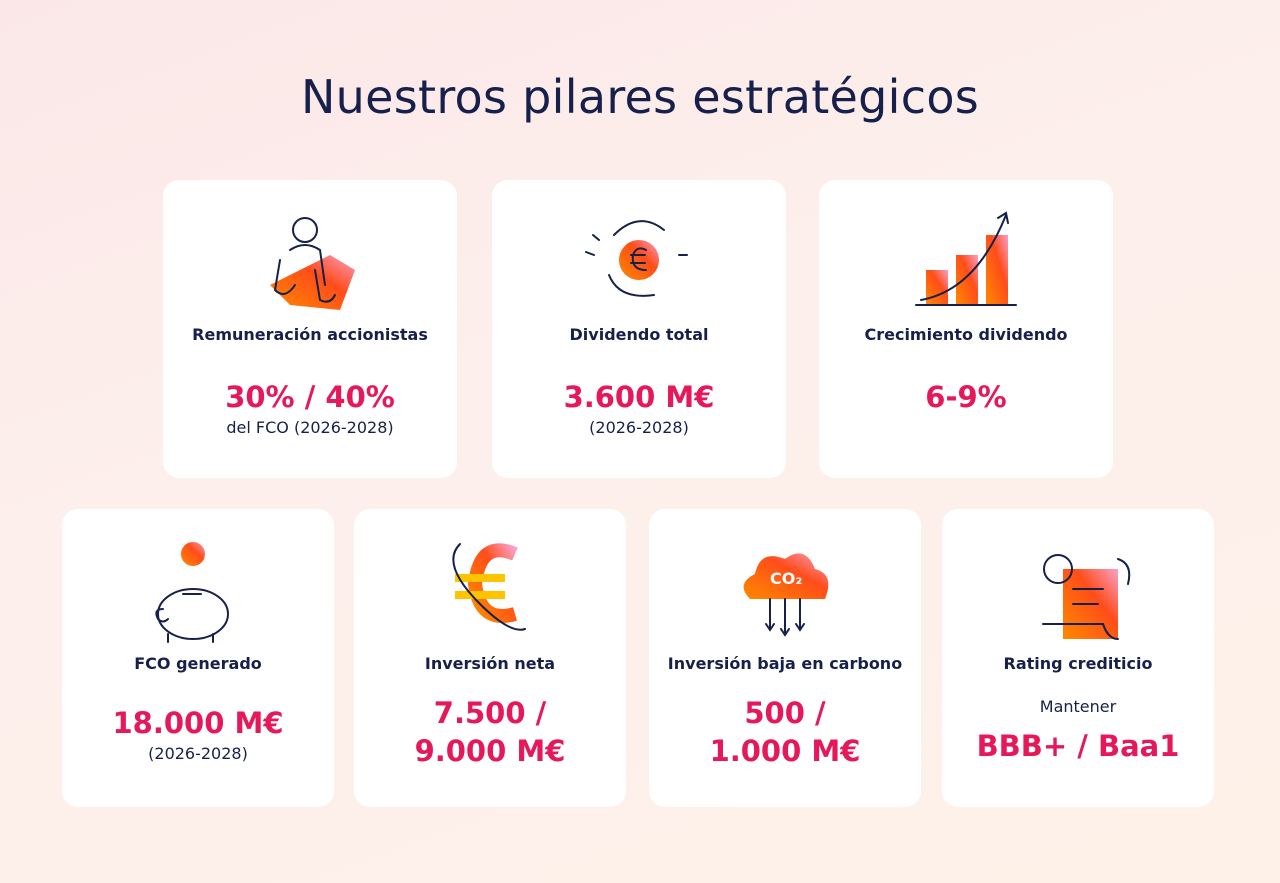 The image size is (1280, 883). I want to click on value-note: del FCO (2026-2028), so click(310, 427).